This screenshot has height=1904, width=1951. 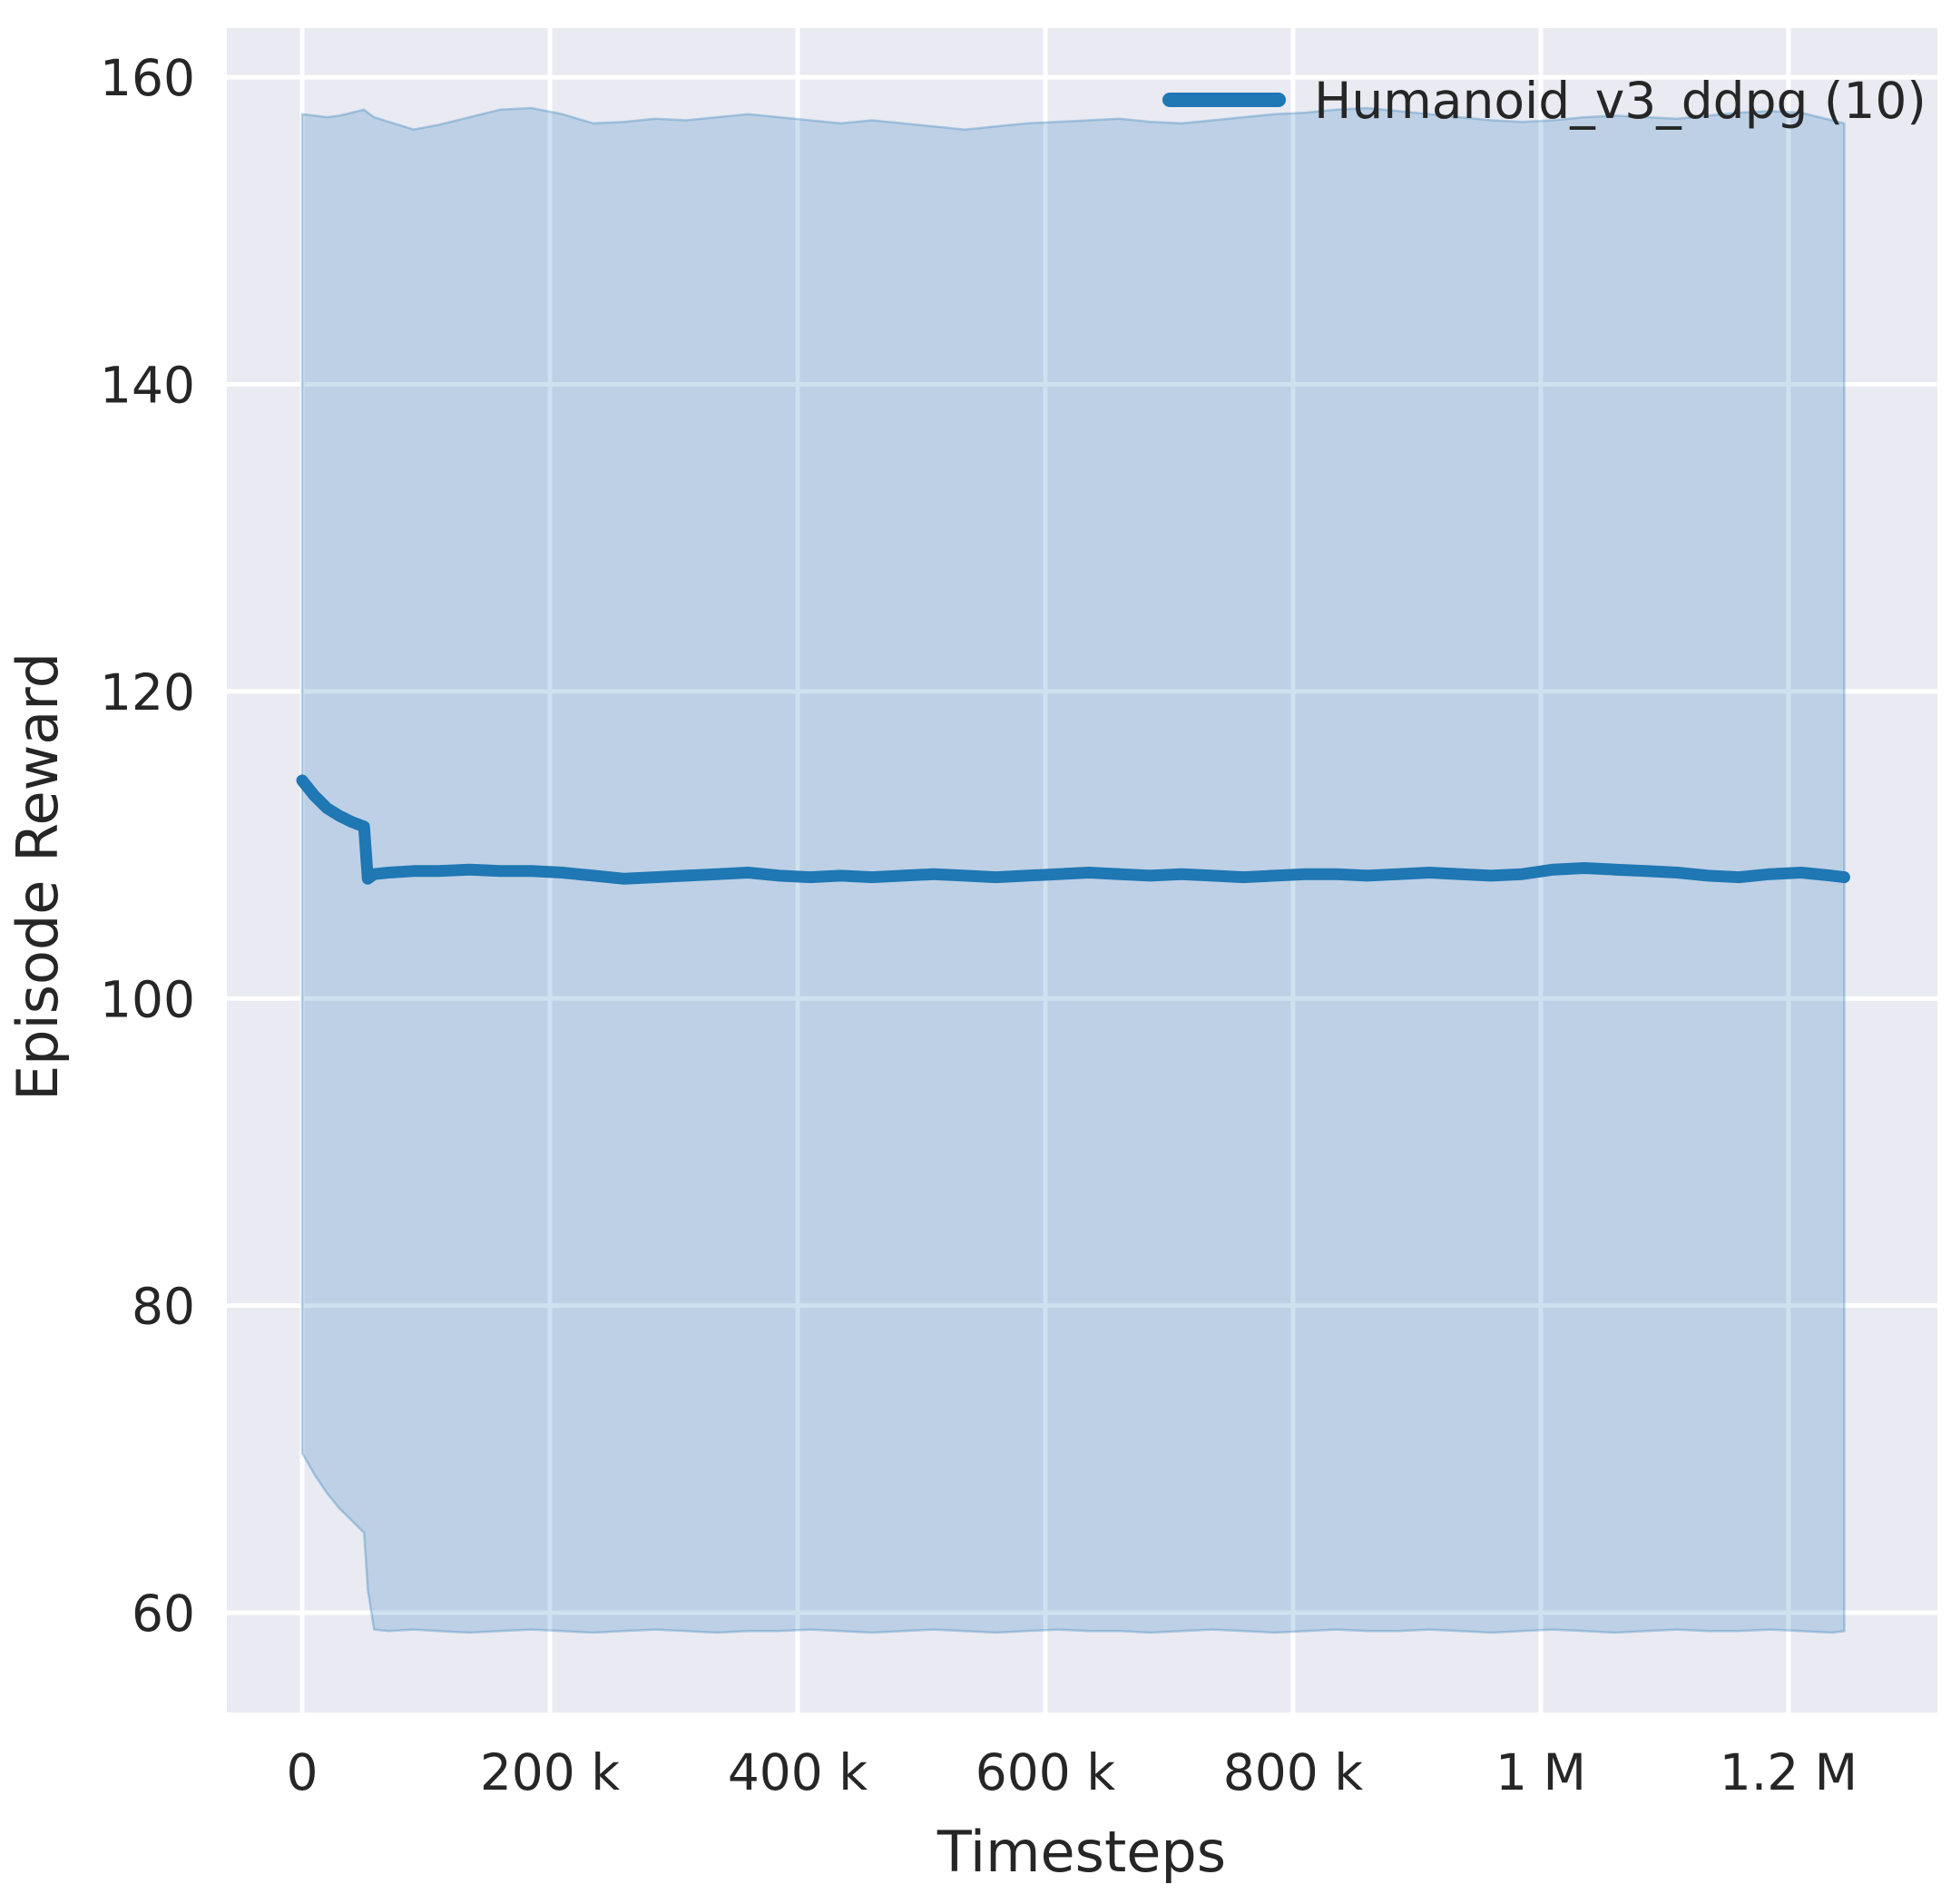 I want to click on y-tick-label: 120, so click(x=147, y=692).